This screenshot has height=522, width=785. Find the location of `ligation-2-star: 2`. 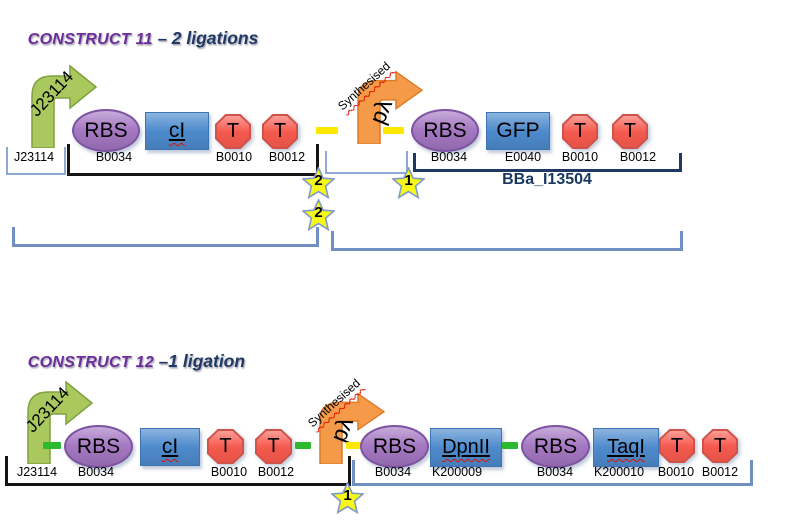

ligation-2-star: 2 is located at coordinates (318, 183).